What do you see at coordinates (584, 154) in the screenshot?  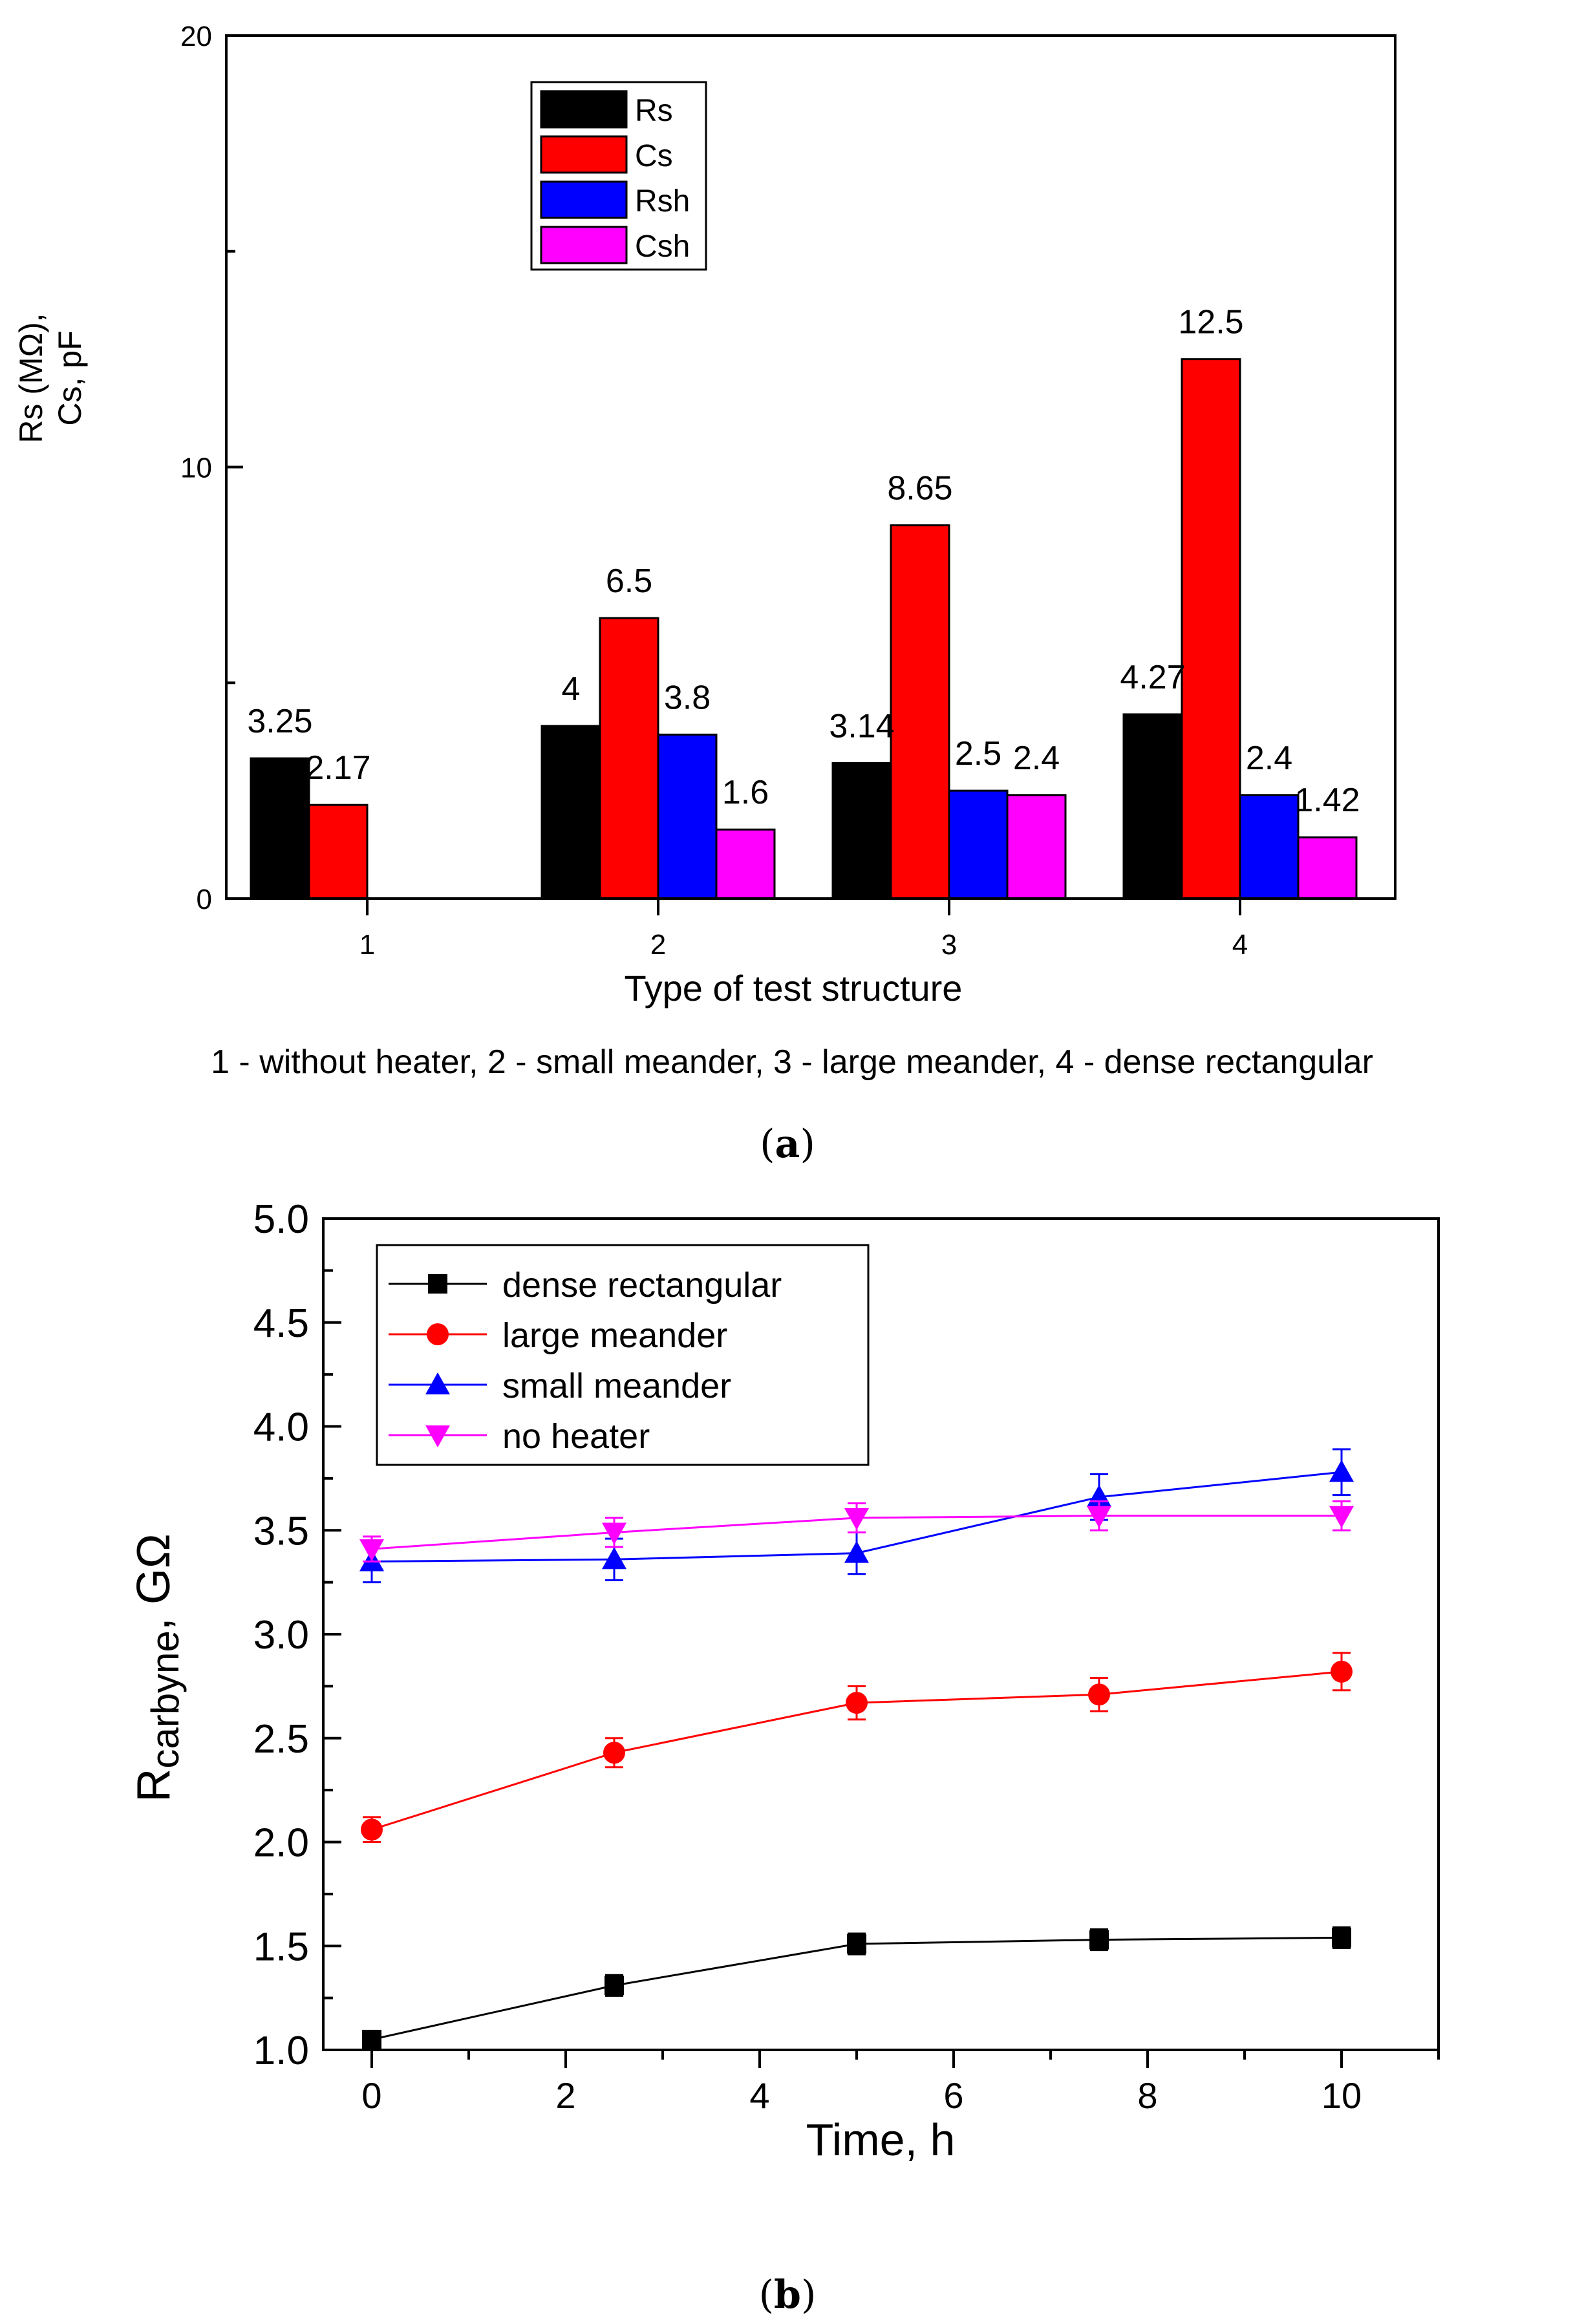 I see `legend-swatch-cs` at bounding box center [584, 154].